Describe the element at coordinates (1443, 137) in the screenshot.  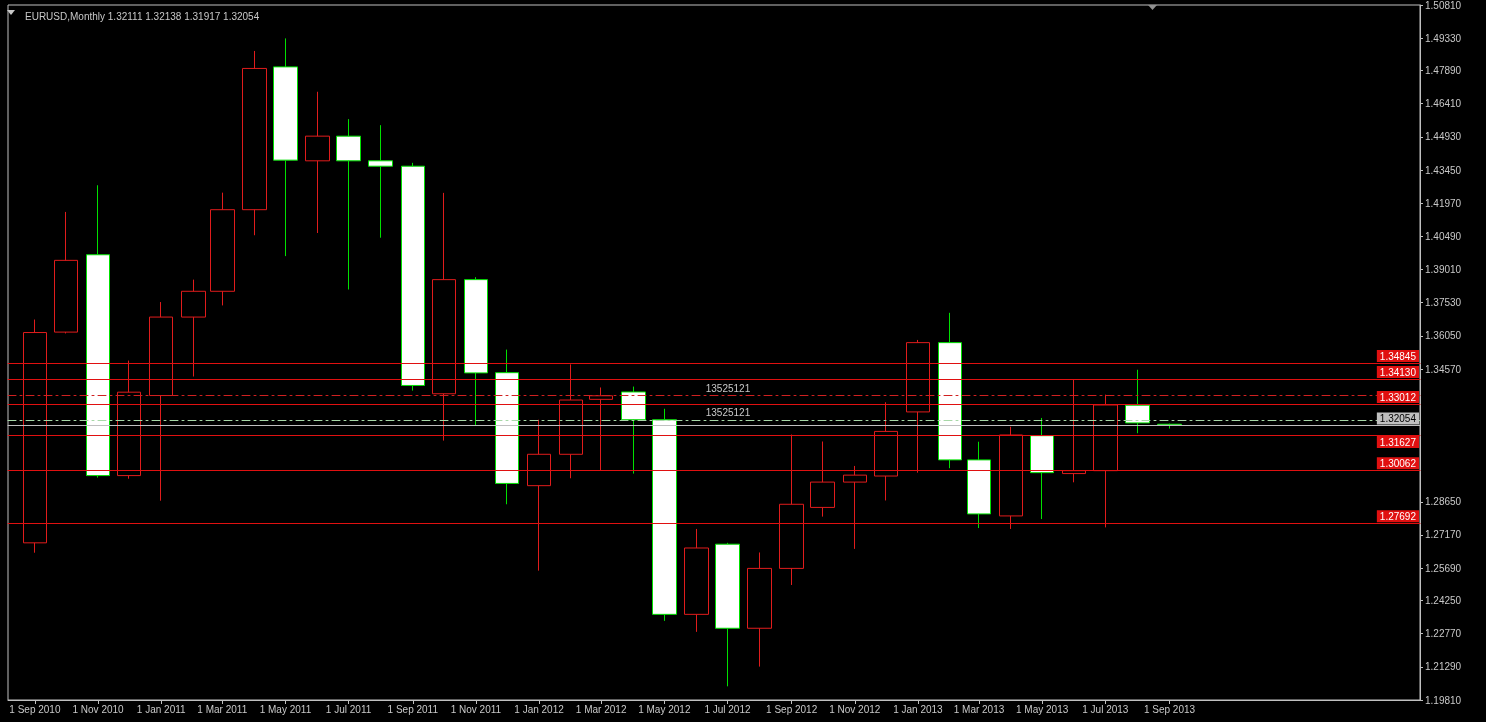
I see `y-tick-label: 1.44930` at that location.